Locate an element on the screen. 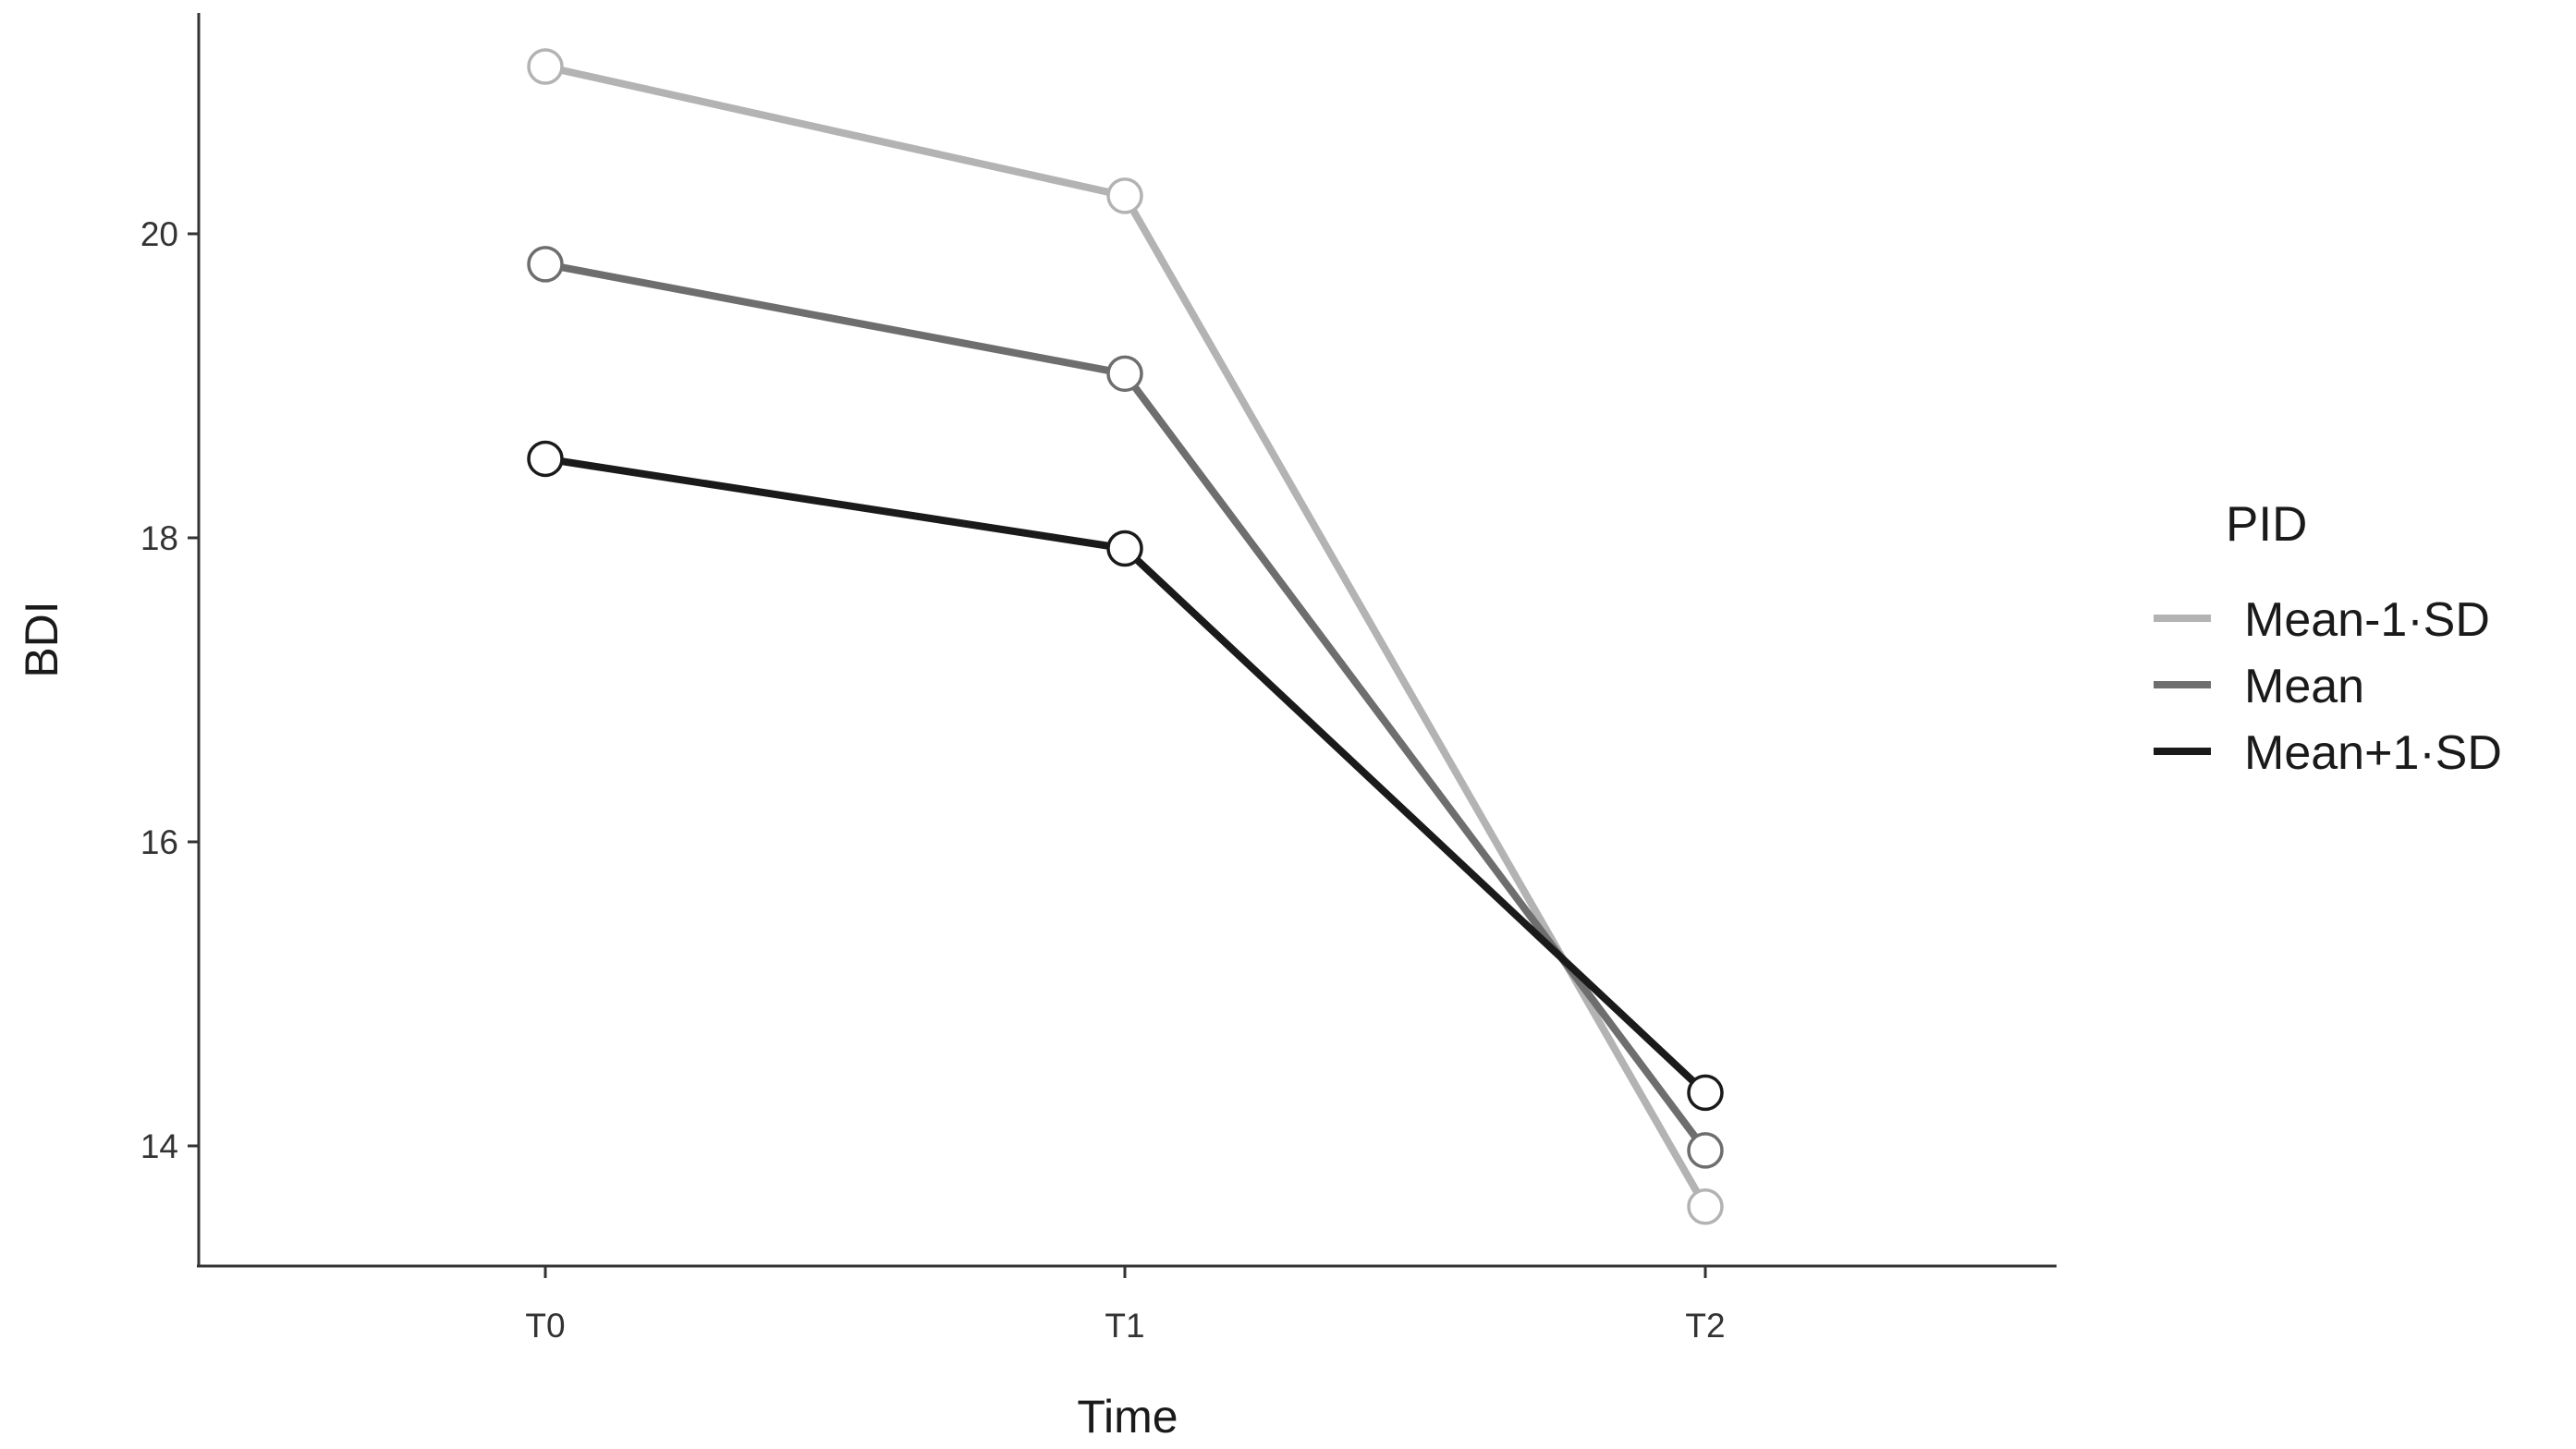  y-tick-label: 20 is located at coordinates (159, 234).